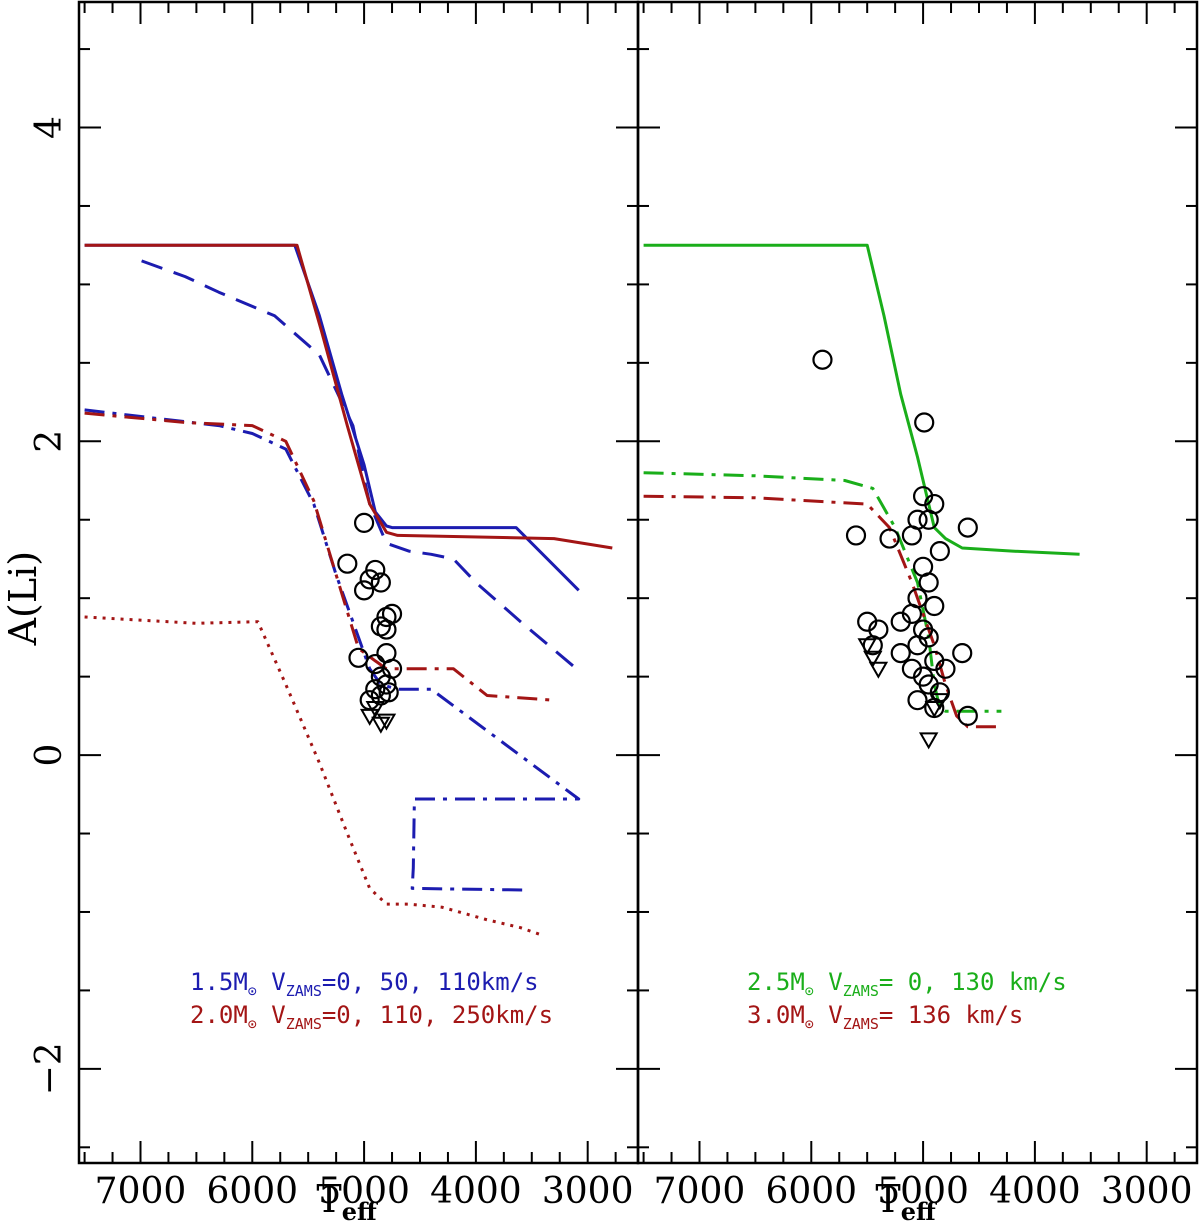  I want to click on y-axis-title: A(Li), so click(23, 598).